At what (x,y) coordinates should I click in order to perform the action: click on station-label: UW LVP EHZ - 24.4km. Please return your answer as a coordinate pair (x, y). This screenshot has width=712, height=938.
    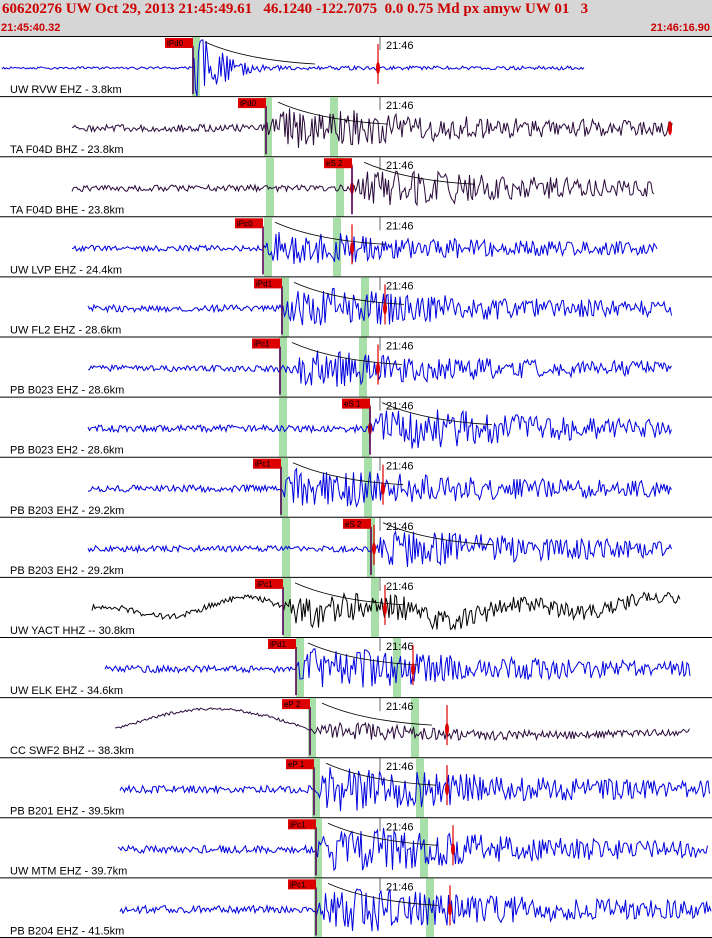
    Looking at the image, I should click on (66, 270).